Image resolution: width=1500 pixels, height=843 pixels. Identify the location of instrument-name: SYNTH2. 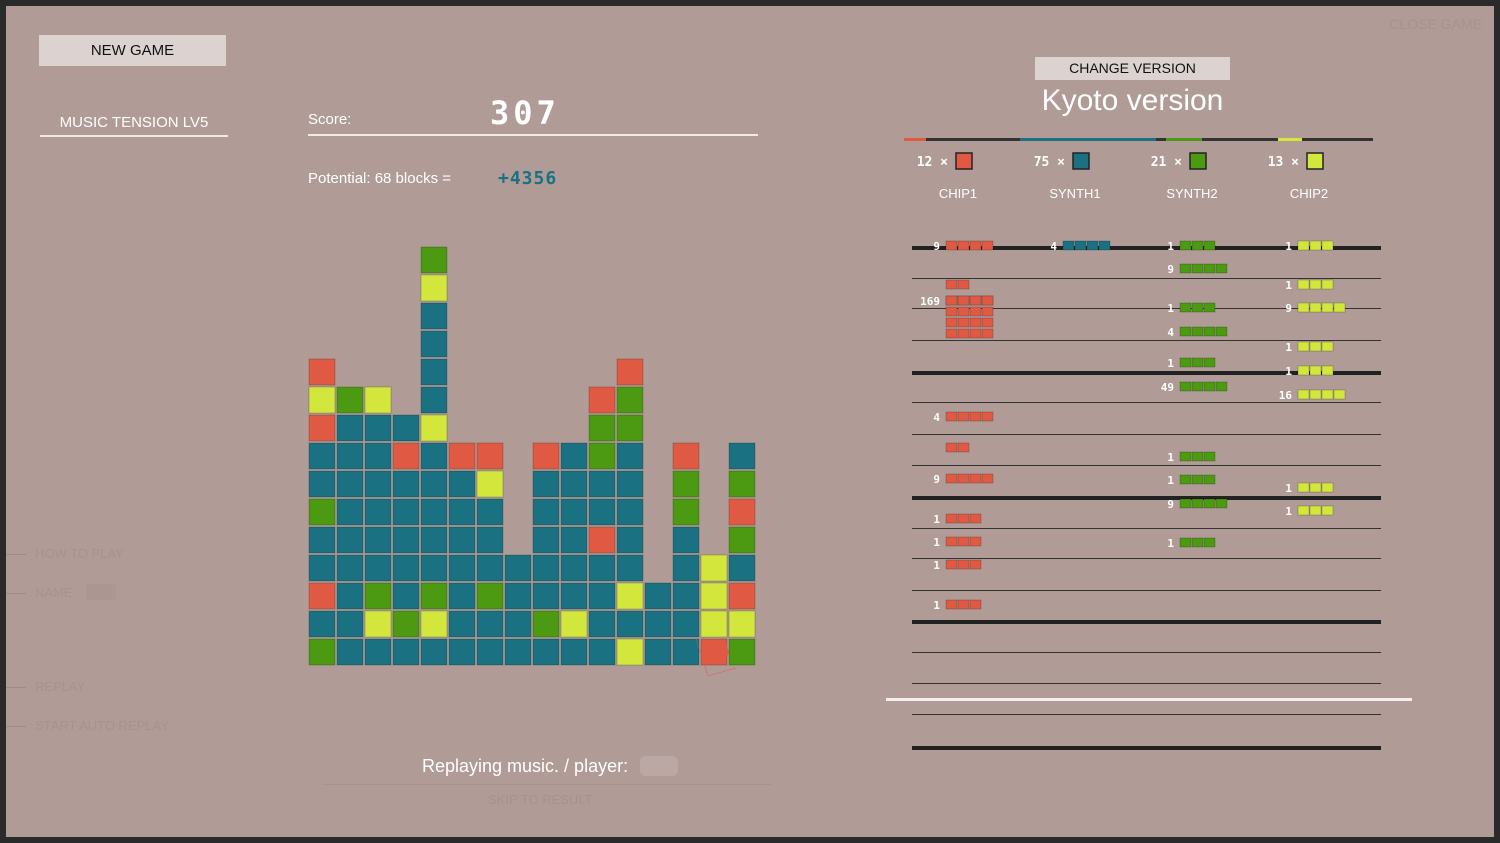
(1191, 193).